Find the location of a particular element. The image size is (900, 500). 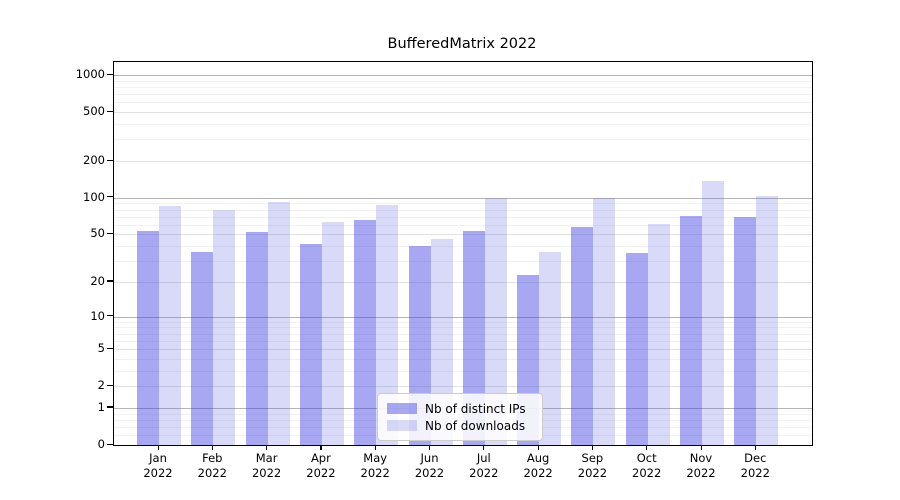

y-tick-label-0: 0 is located at coordinates (101, 444).